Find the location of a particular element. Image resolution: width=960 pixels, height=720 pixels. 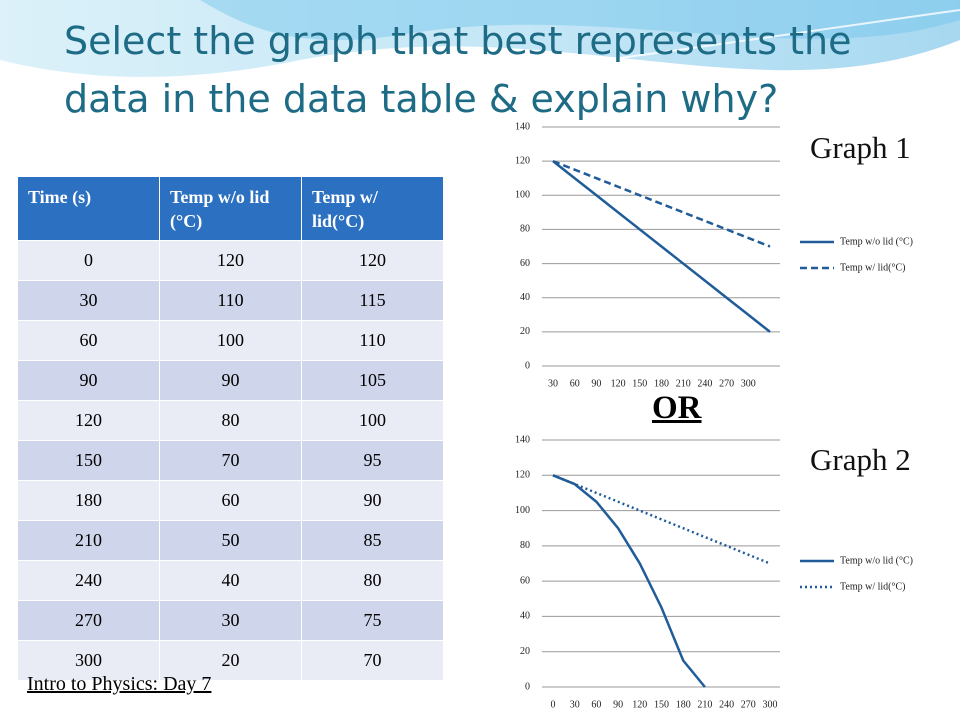

table-cell: 240 is located at coordinates (88, 580).